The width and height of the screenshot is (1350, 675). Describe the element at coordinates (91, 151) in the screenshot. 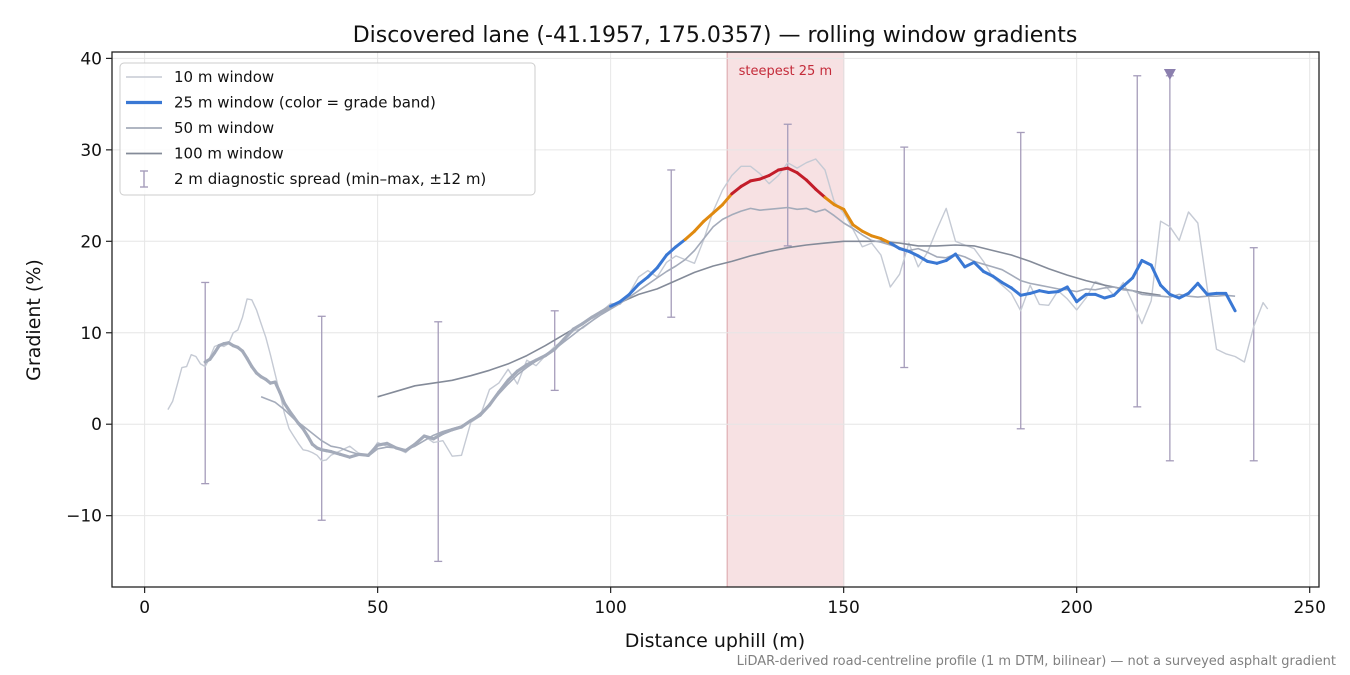

I see `y-tick-label: 30` at that location.